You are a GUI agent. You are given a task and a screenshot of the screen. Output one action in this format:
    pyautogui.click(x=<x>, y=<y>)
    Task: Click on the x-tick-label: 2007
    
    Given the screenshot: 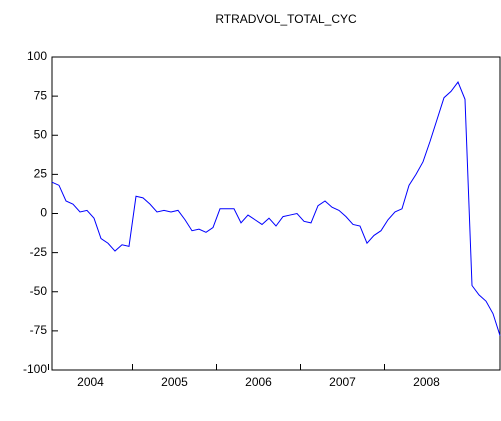 What is the action you would take?
    pyautogui.click(x=342, y=382)
    